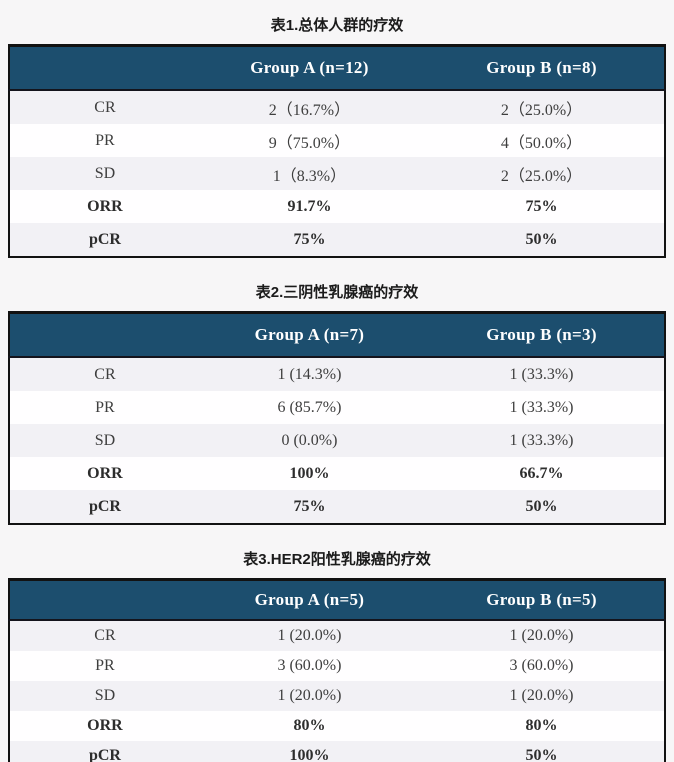 This screenshot has width=674, height=762. I want to click on group-a-value: 9（75.0%）, so click(309, 143).